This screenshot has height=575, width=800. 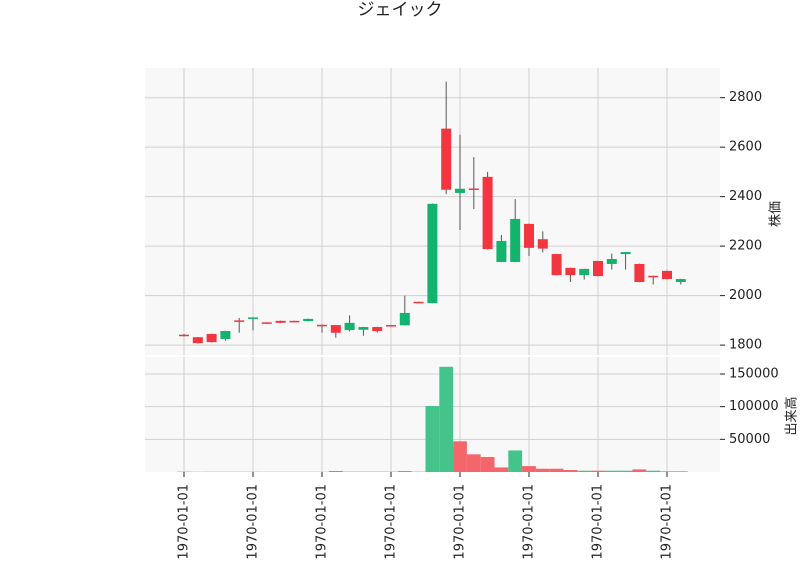 What do you see at coordinates (749, 439) in the screenshot?
I see `y-tick-label: 50000` at bounding box center [749, 439].